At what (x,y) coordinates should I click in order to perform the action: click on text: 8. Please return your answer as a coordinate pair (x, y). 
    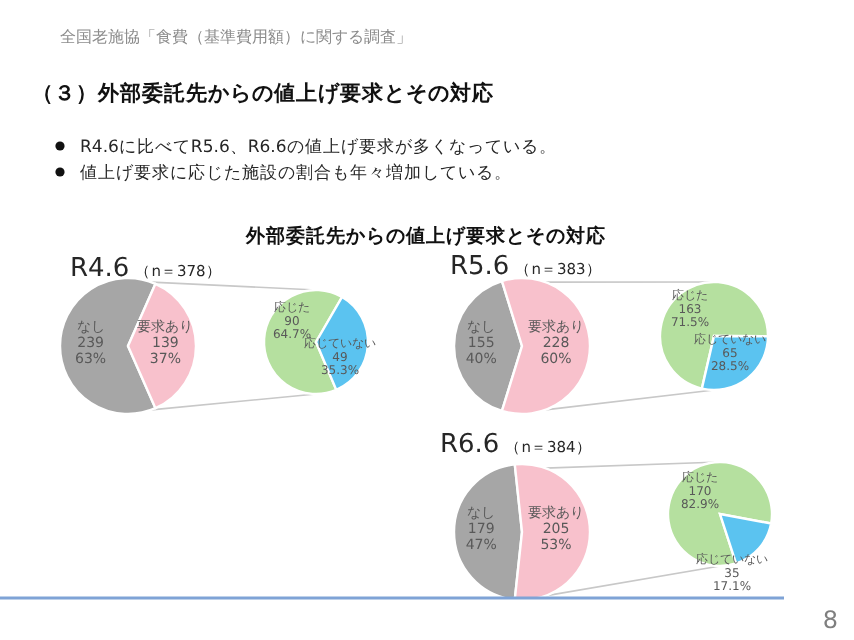
    Looking at the image, I should click on (830, 620).